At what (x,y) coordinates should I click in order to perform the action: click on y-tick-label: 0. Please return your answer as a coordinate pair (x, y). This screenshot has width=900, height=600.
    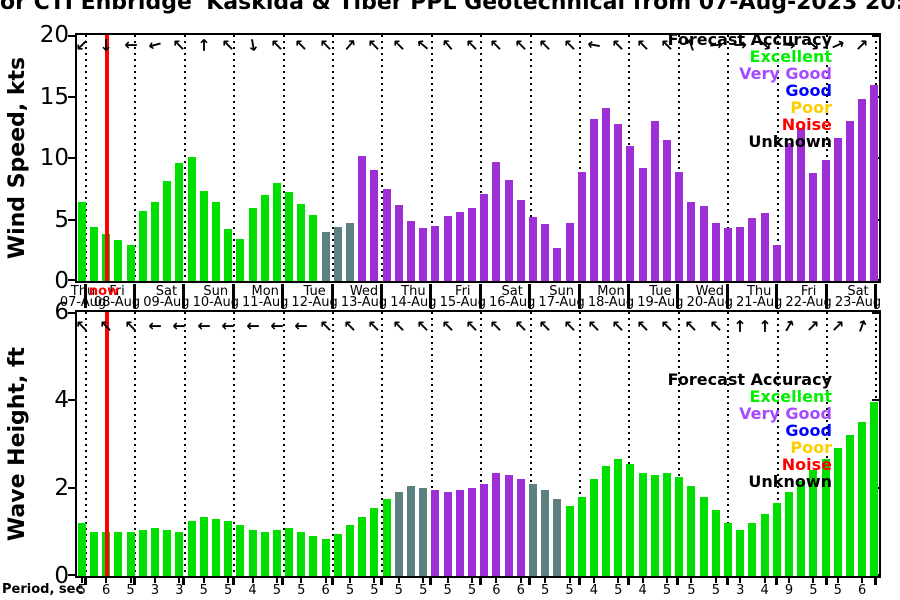
    Looking at the image, I should click on (61, 576).